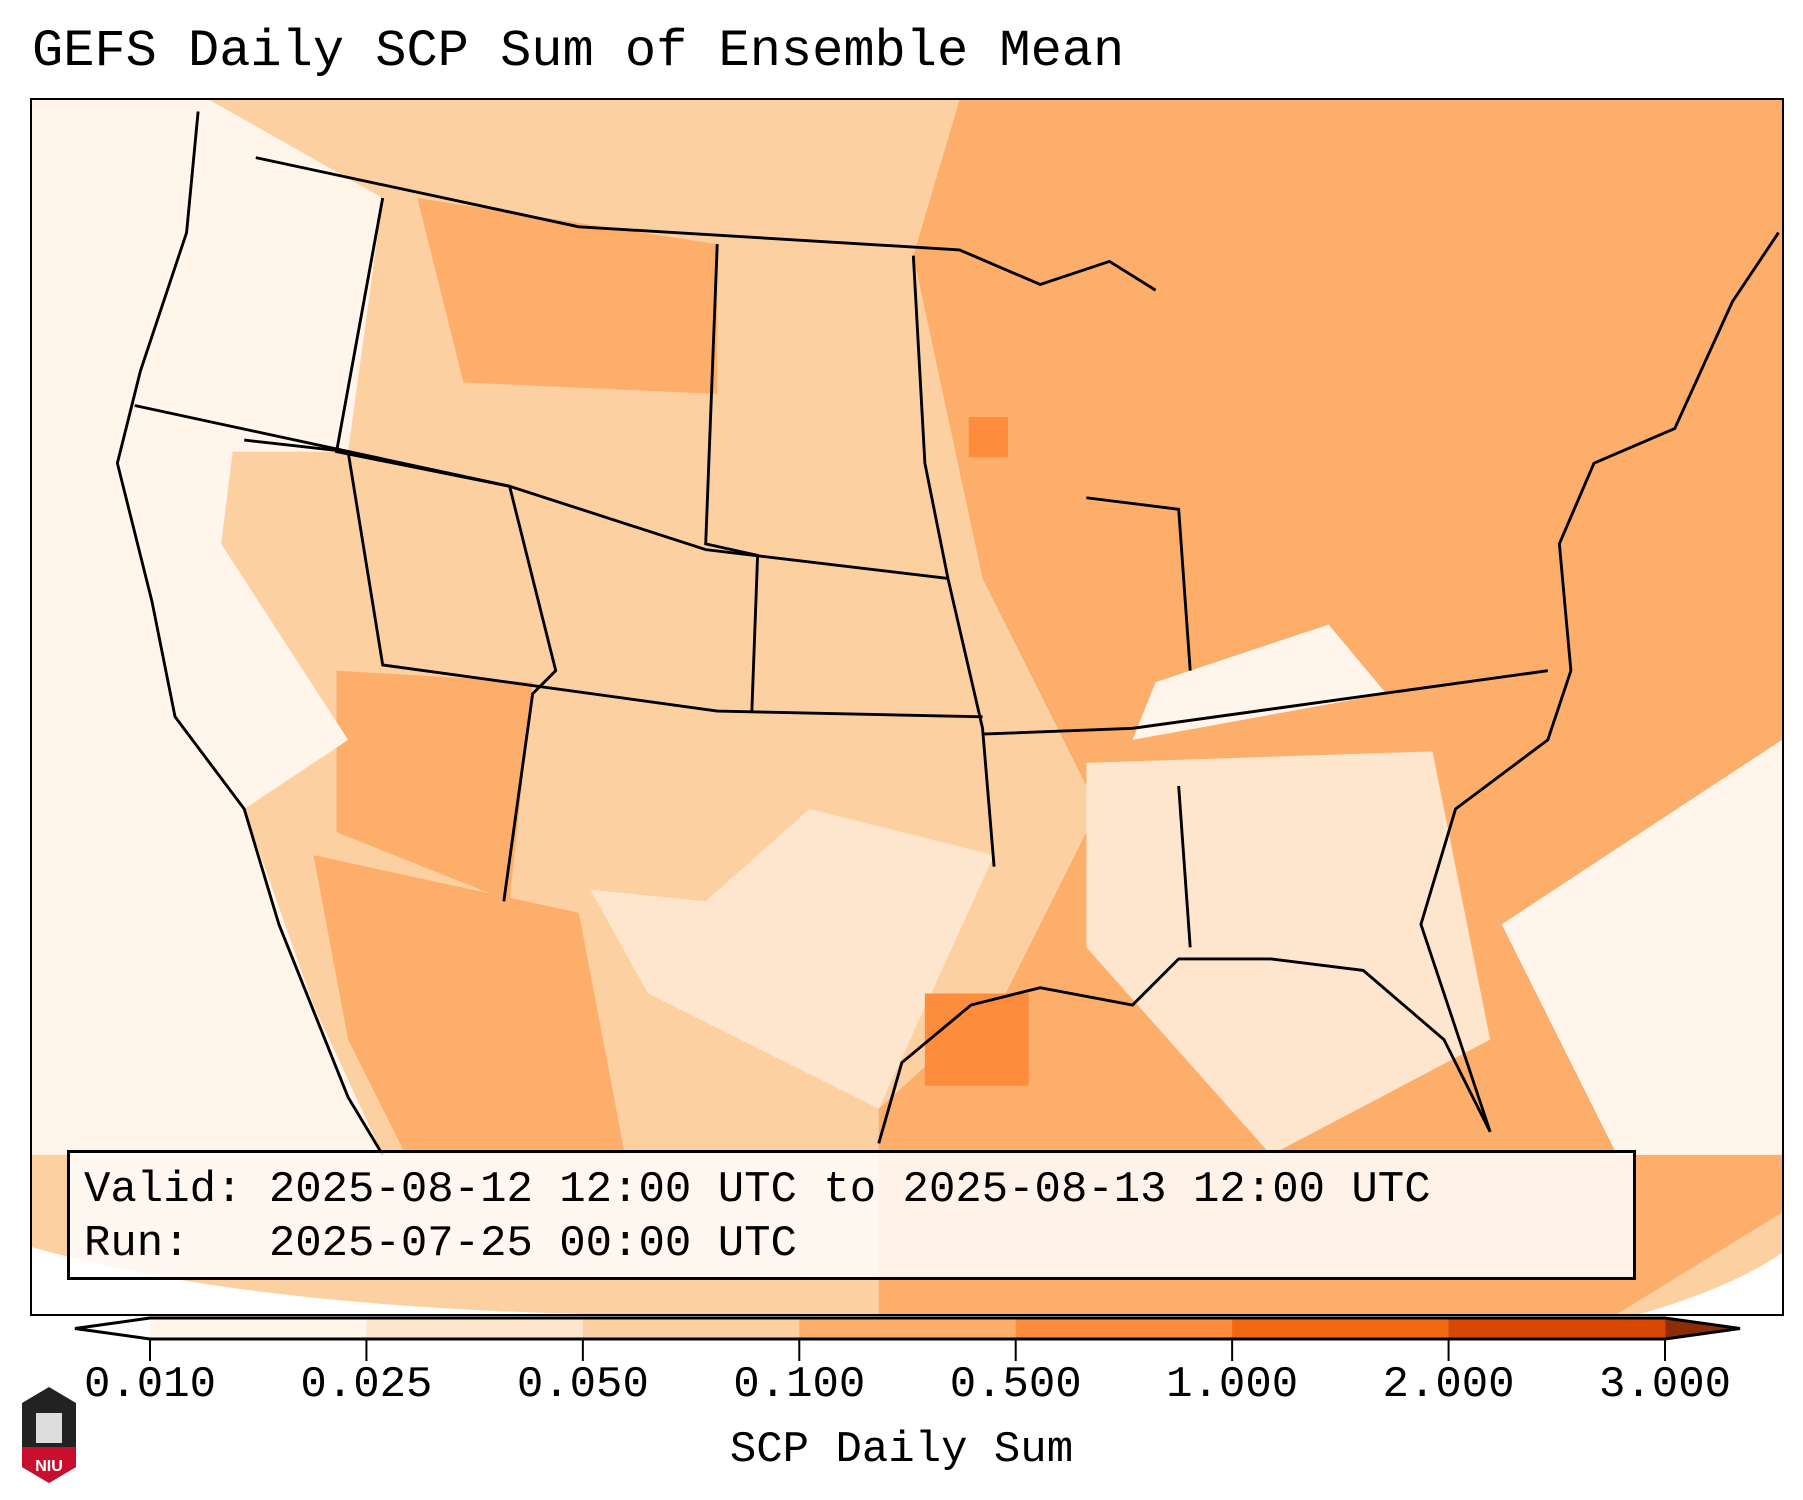 This screenshot has height=1500, width=1803. Describe the element at coordinates (1184, 1050) in the screenshot. I see `gulf-coastline` at that location.